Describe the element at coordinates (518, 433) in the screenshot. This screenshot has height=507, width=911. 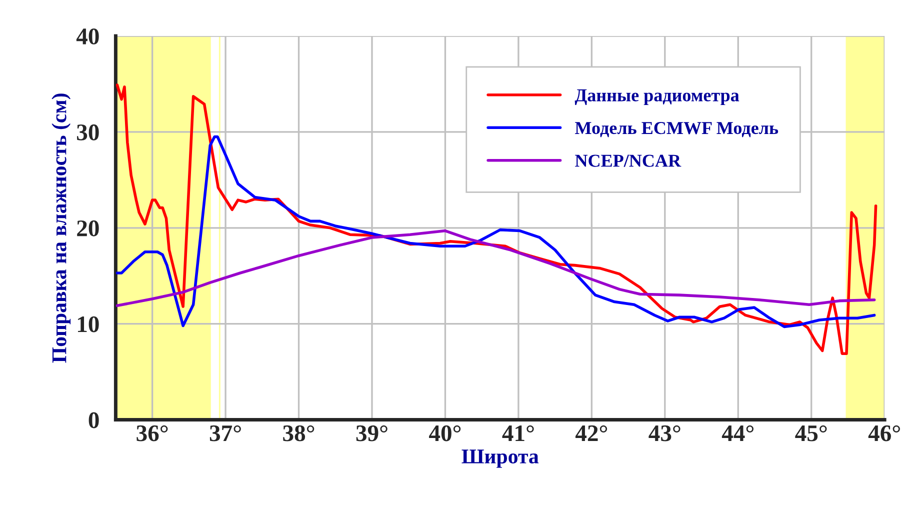
I see `x-tick-label: 41°` at that location.